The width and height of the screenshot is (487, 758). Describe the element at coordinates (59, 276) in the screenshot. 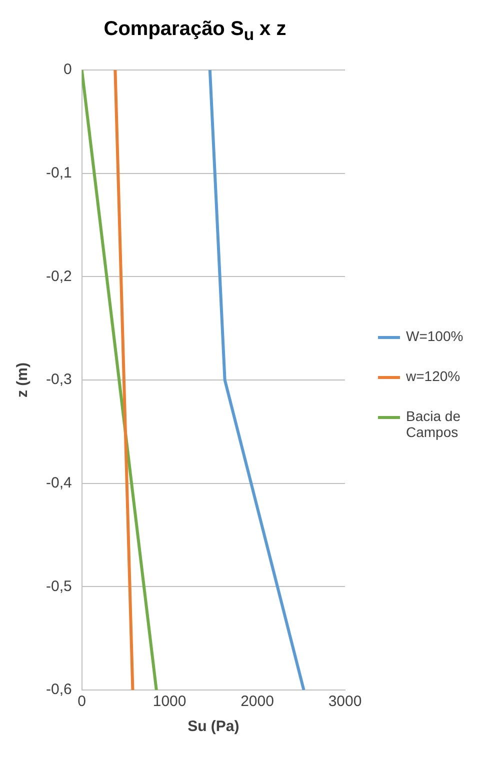

I see `y-tick-label: -0,2` at that location.